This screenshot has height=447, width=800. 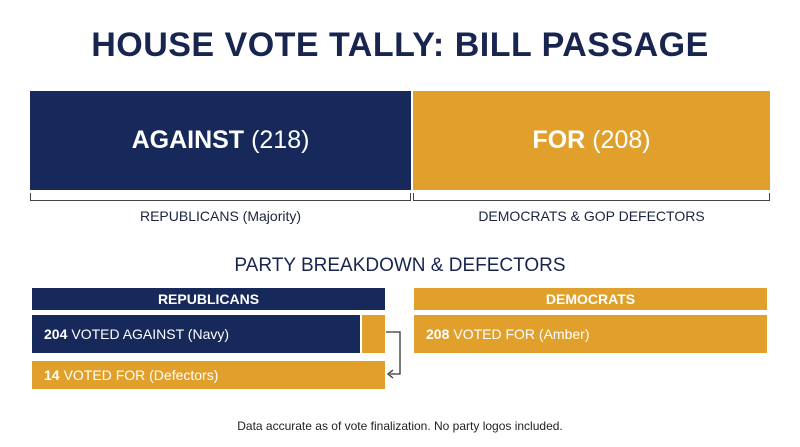 I want to click on segment-label: VOTED AGAINST (Navy), so click(x=150, y=334).